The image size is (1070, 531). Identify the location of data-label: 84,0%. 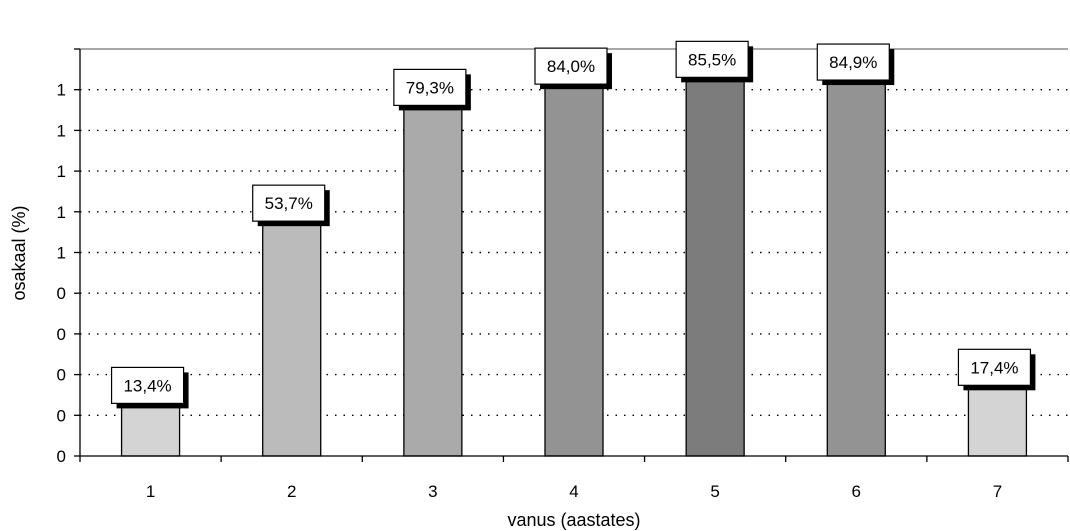
(571, 66).